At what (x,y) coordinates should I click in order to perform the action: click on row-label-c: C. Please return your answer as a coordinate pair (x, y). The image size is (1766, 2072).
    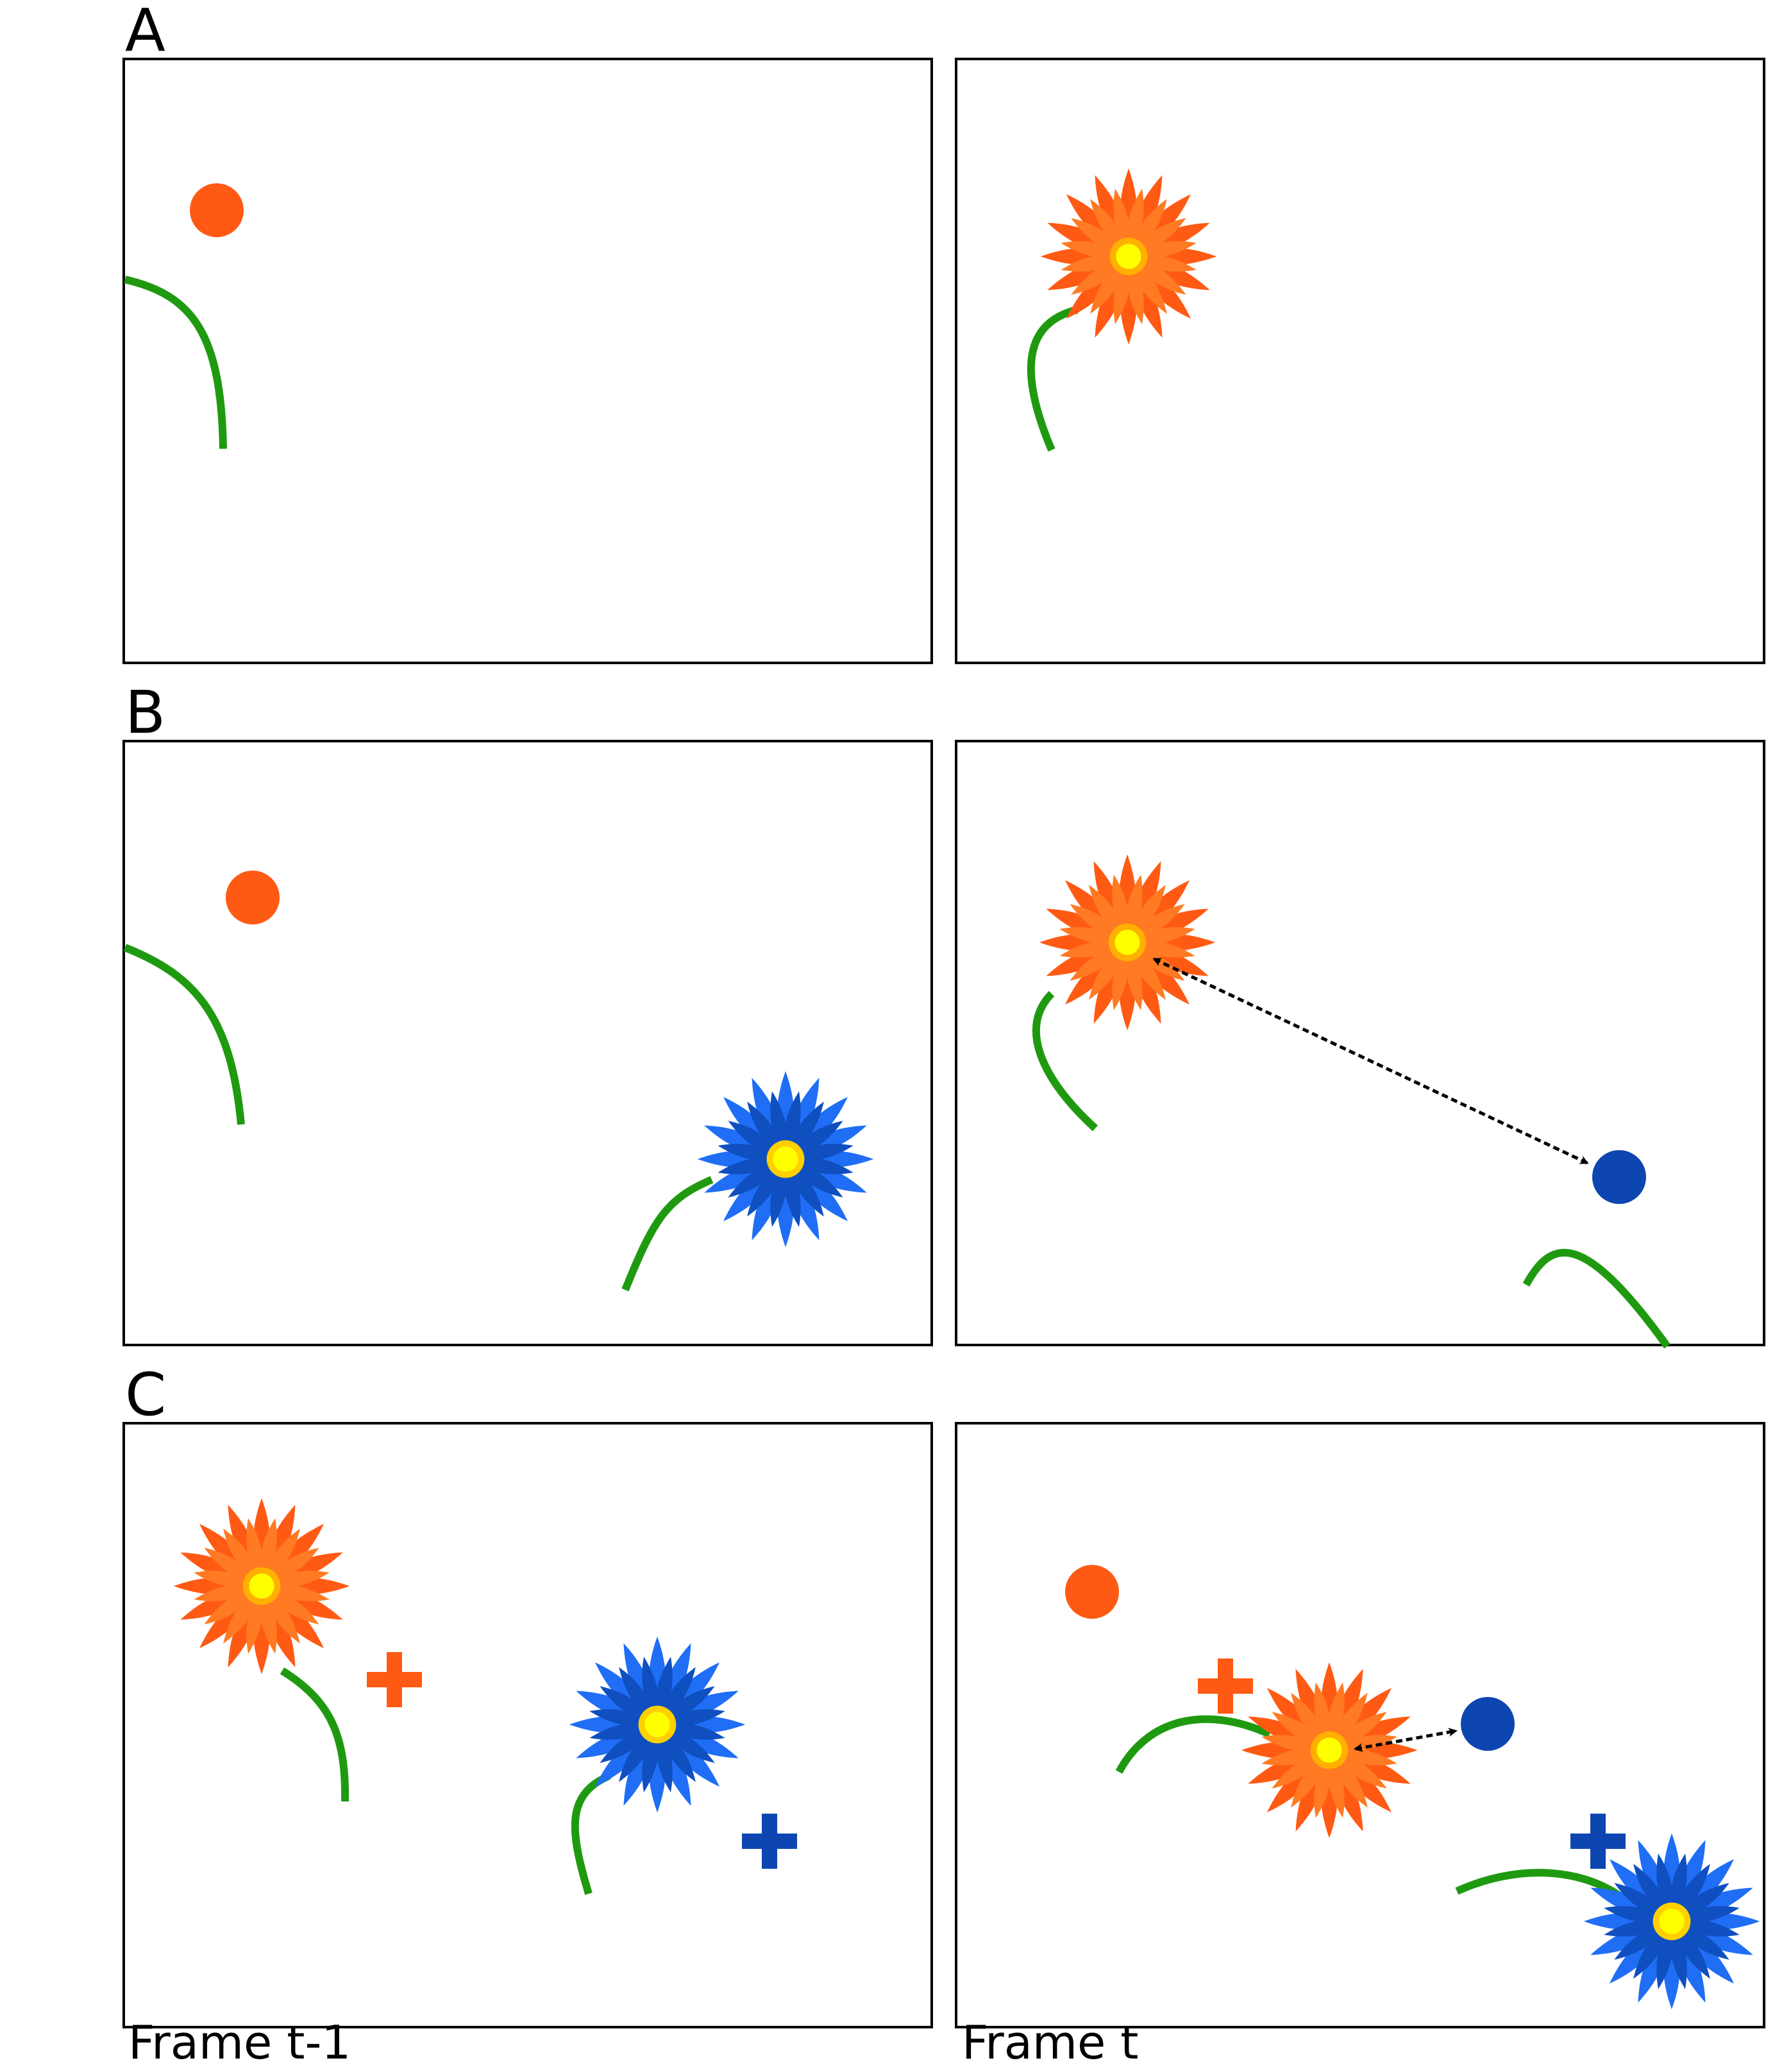
    Looking at the image, I should click on (146, 1395).